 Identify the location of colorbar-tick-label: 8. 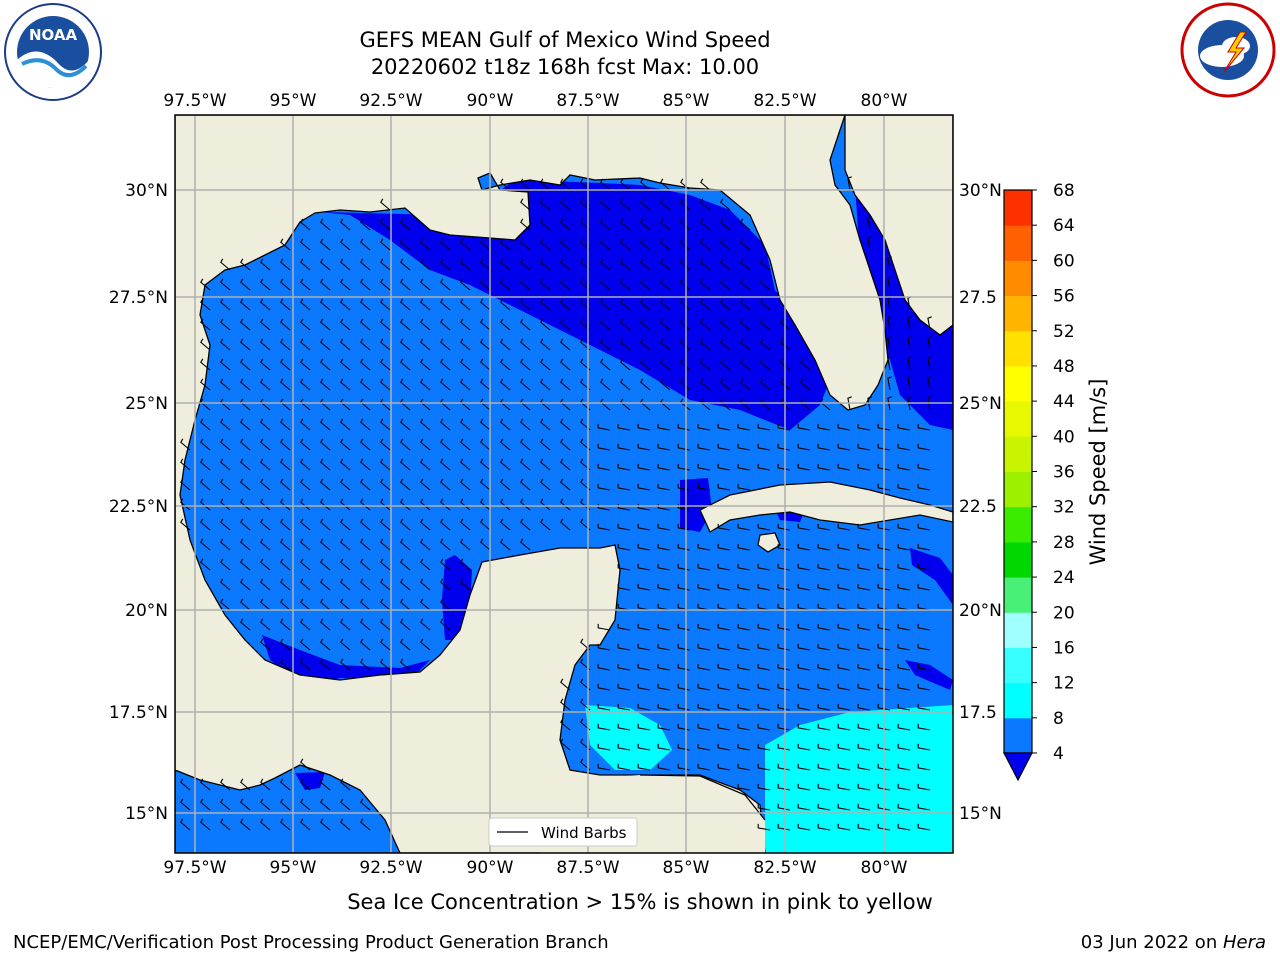
(1058, 719).